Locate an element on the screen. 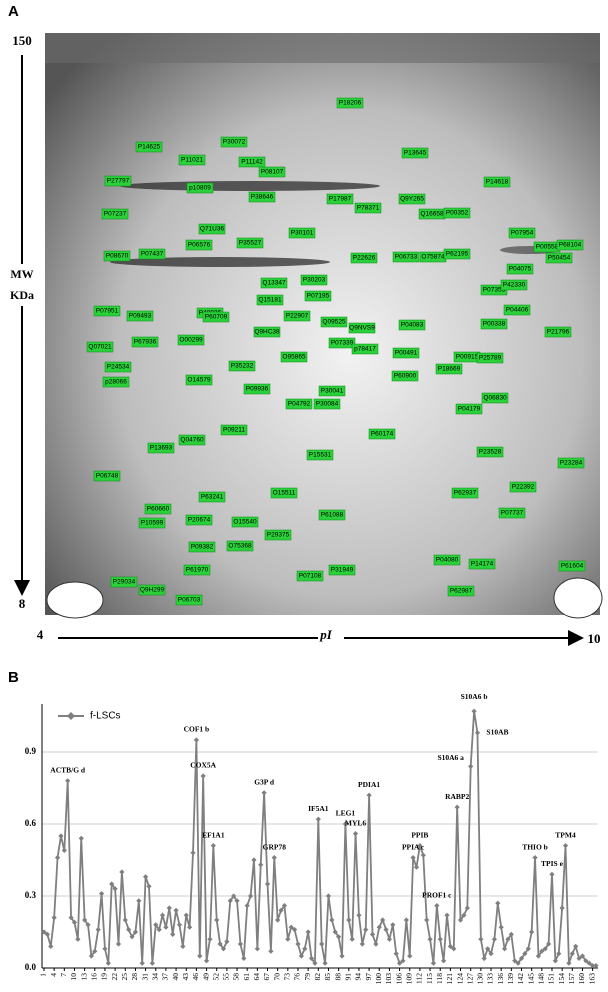  x-tick-label: 76 is located at coordinates (297, 977).